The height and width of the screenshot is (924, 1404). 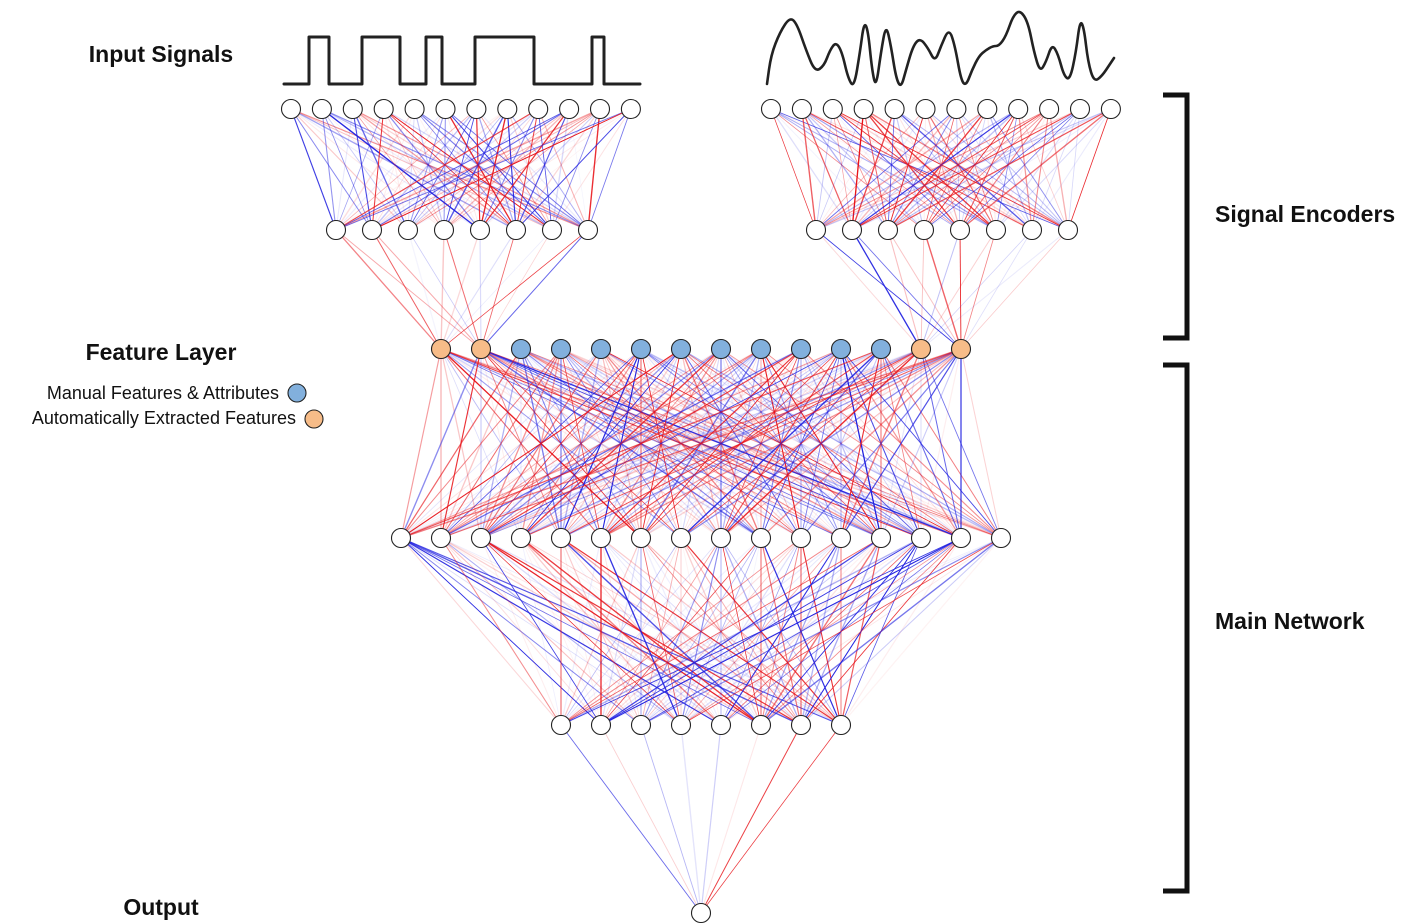 I want to click on output-label: Output, so click(x=161, y=907).